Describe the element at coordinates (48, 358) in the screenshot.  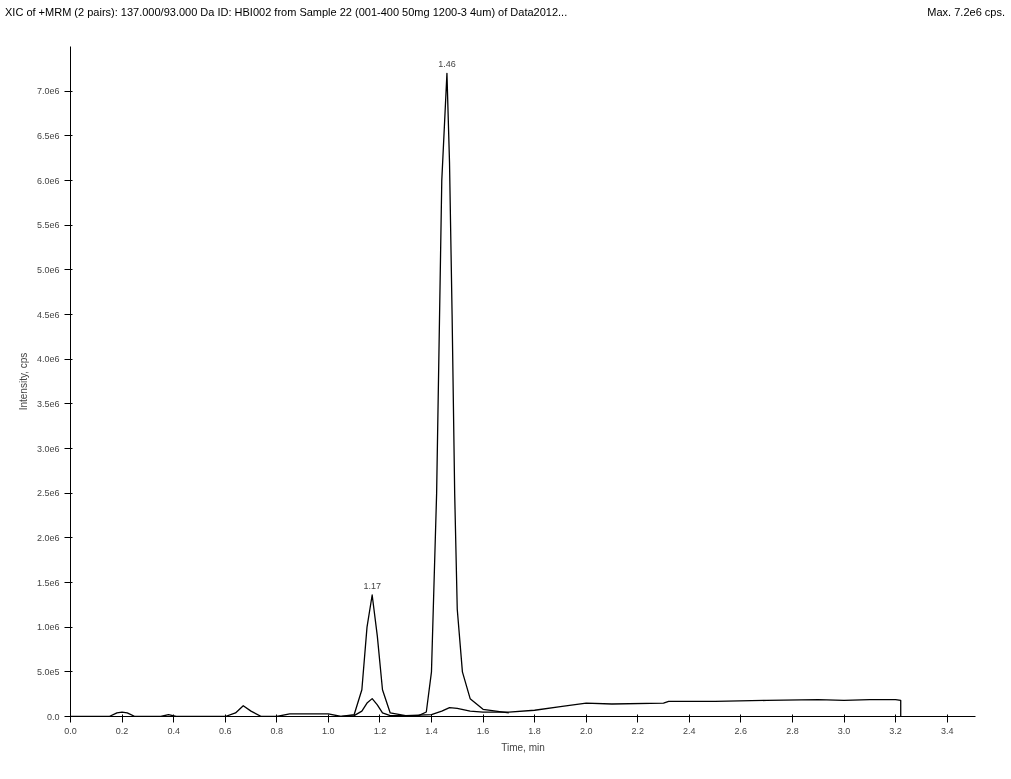
I see `y-tick-label: 4.0e6` at that location.